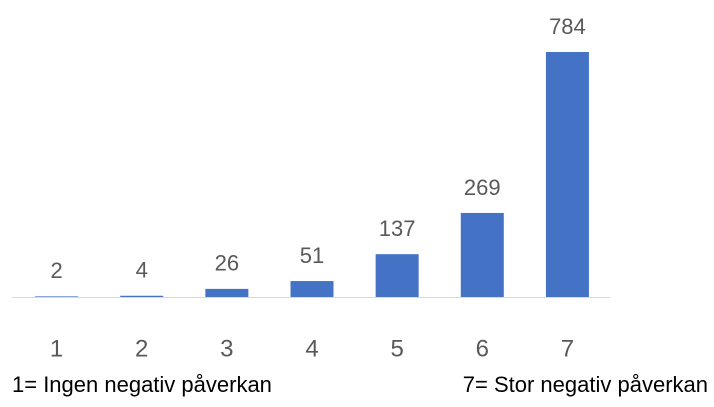 Image resolution: width=714 pixels, height=407 pixels. What do you see at coordinates (56, 348) in the screenshot?
I see `x-tick-label: 1` at bounding box center [56, 348].